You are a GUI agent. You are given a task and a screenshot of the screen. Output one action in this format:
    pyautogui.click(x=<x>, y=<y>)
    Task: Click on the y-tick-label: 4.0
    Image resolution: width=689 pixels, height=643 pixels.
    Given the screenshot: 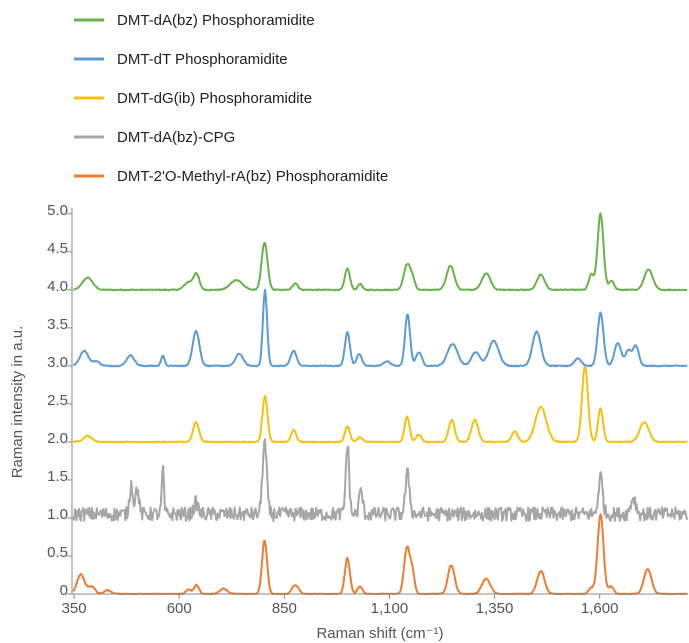 What is the action you would take?
    pyautogui.click(x=57, y=286)
    